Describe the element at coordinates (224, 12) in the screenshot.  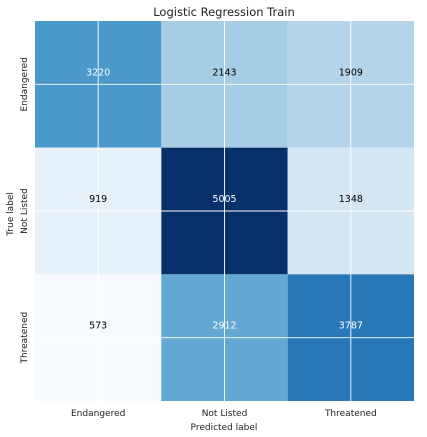
I see `chart-title: Logistic Regression Train` at that location.